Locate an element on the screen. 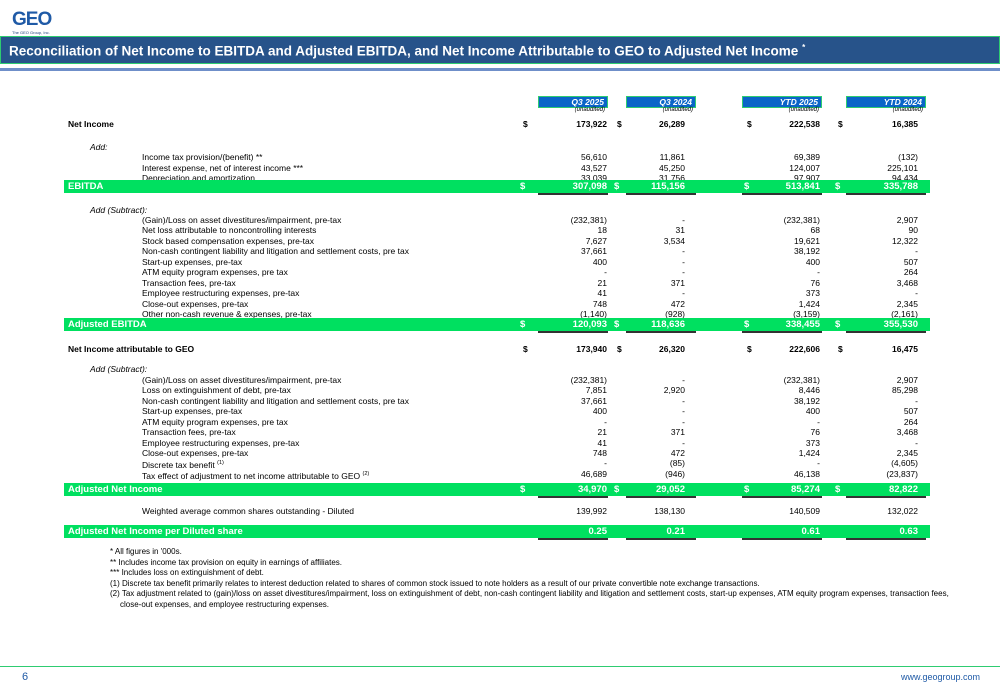  title-footnote-marker: * is located at coordinates (804, 47).